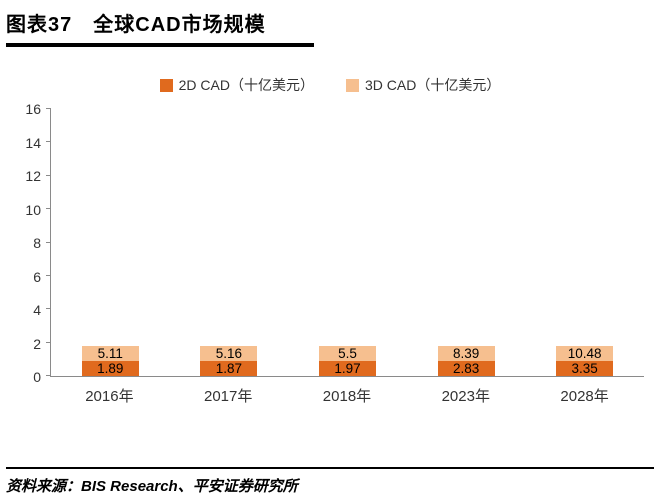 Image resolution: width=660 pixels, height=500 pixels. What do you see at coordinates (33, 109) in the screenshot?
I see `y-tick-label: 16` at bounding box center [33, 109].